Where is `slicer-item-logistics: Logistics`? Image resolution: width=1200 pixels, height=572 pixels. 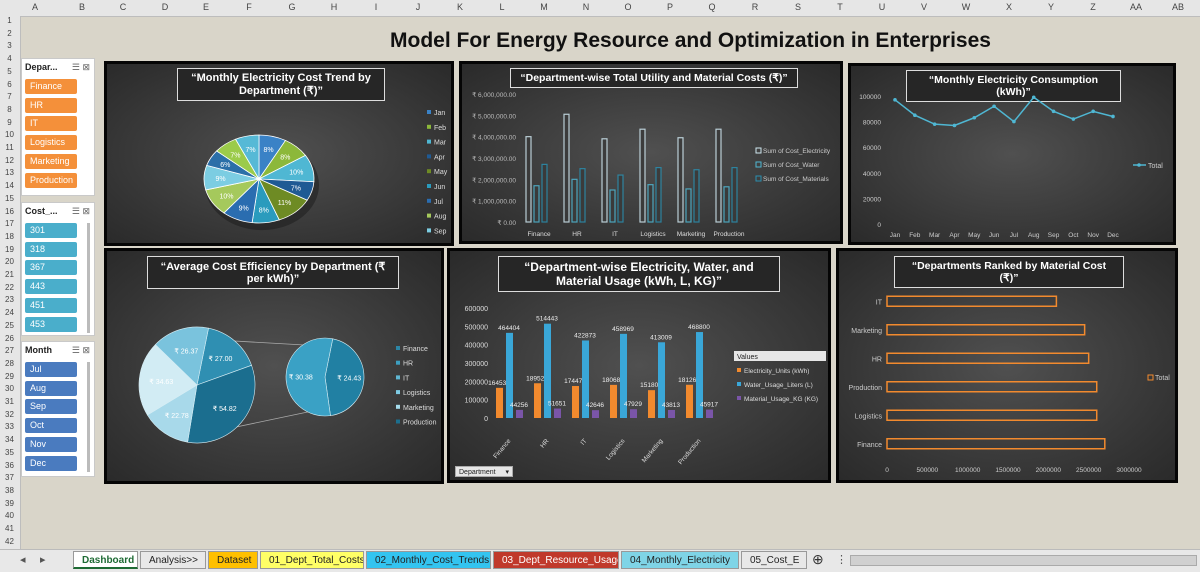
slicer-item-logistics: Logistics is located at coordinates (51, 143).